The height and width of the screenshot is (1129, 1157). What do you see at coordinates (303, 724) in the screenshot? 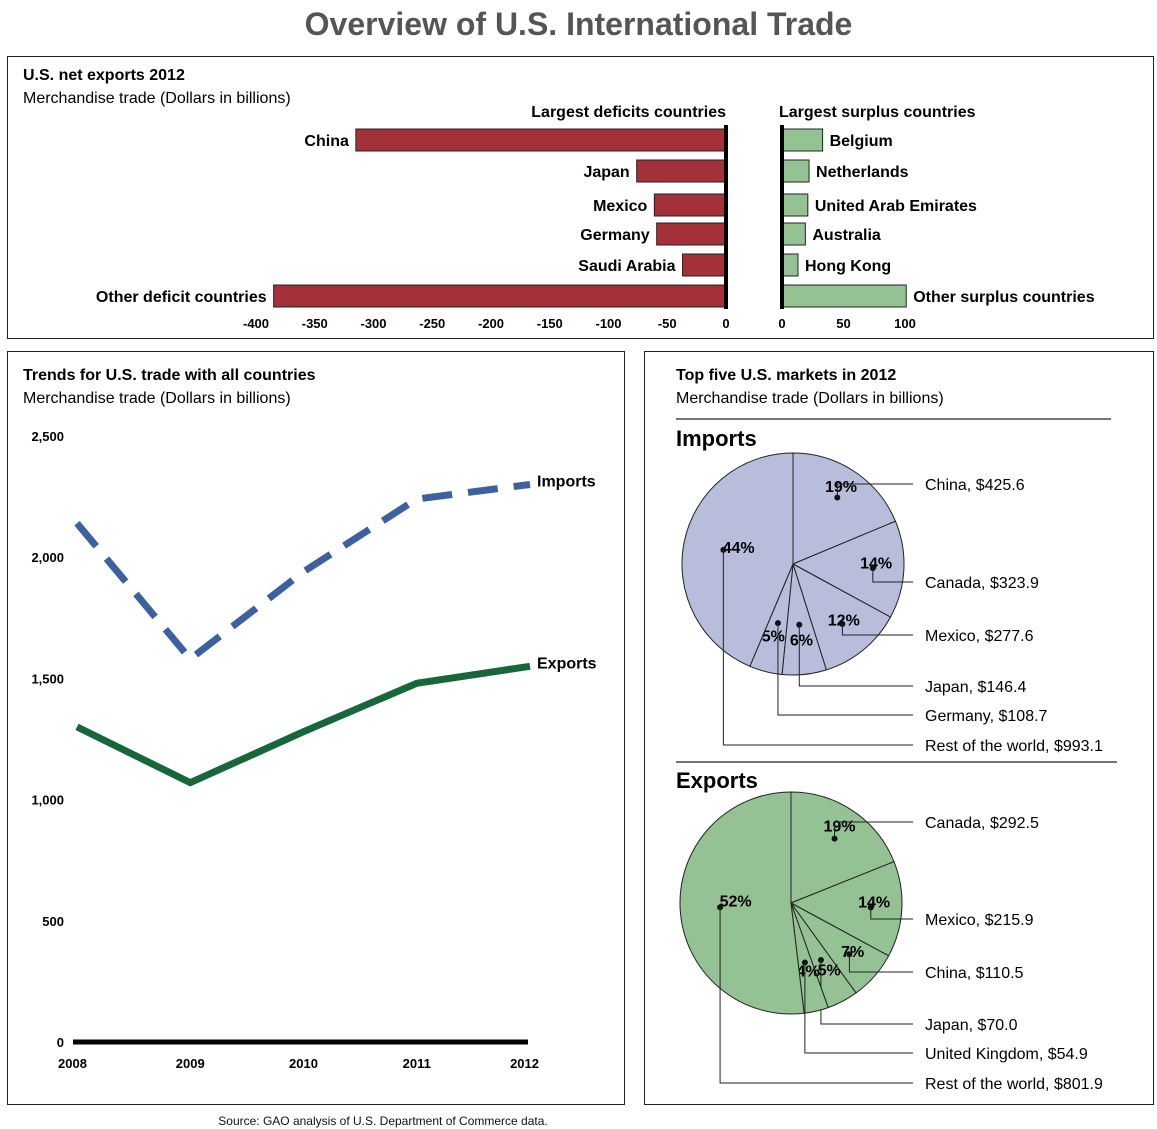
I see `series-line-exports` at bounding box center [303, 724].